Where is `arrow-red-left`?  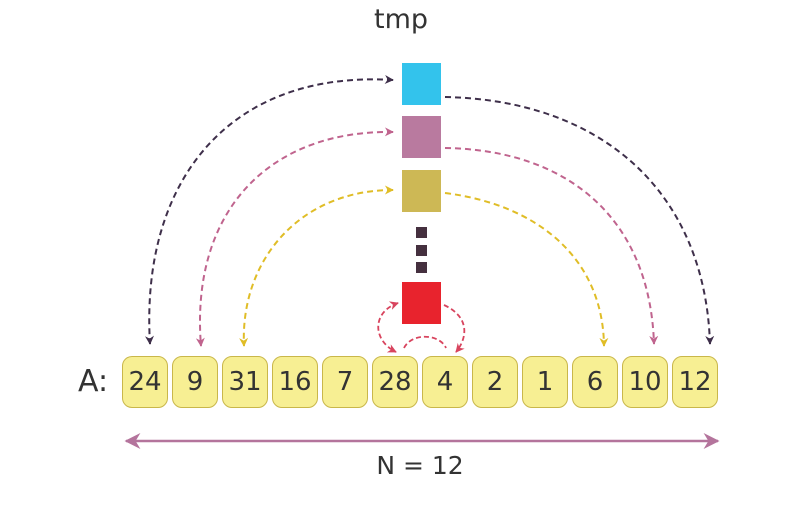
arrow-red-left is located at coordinates (388, 327).